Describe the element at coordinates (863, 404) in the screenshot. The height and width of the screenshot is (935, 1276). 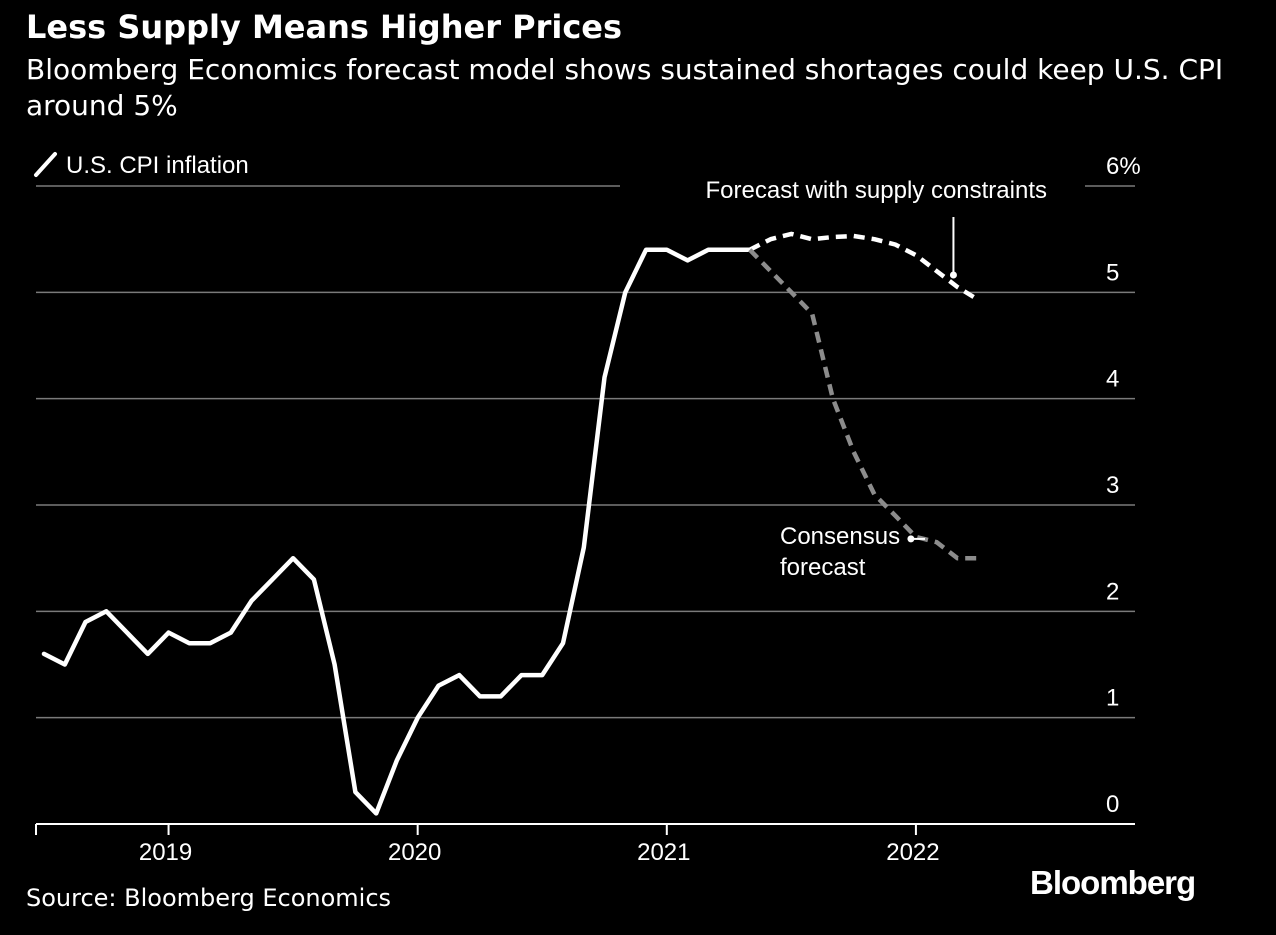
I see `series-line-consensus-forecast` at that location.